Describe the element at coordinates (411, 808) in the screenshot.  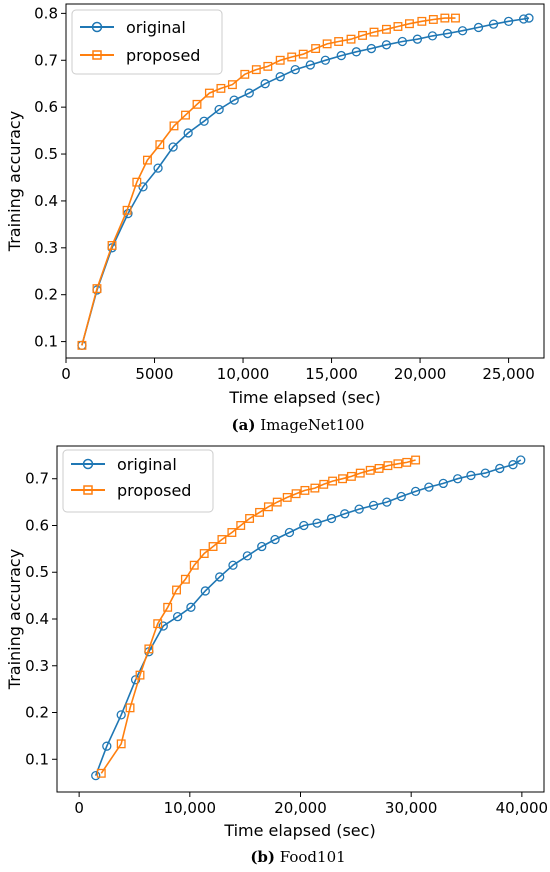
I see `x-tick-label-b: 30,000` at that location.